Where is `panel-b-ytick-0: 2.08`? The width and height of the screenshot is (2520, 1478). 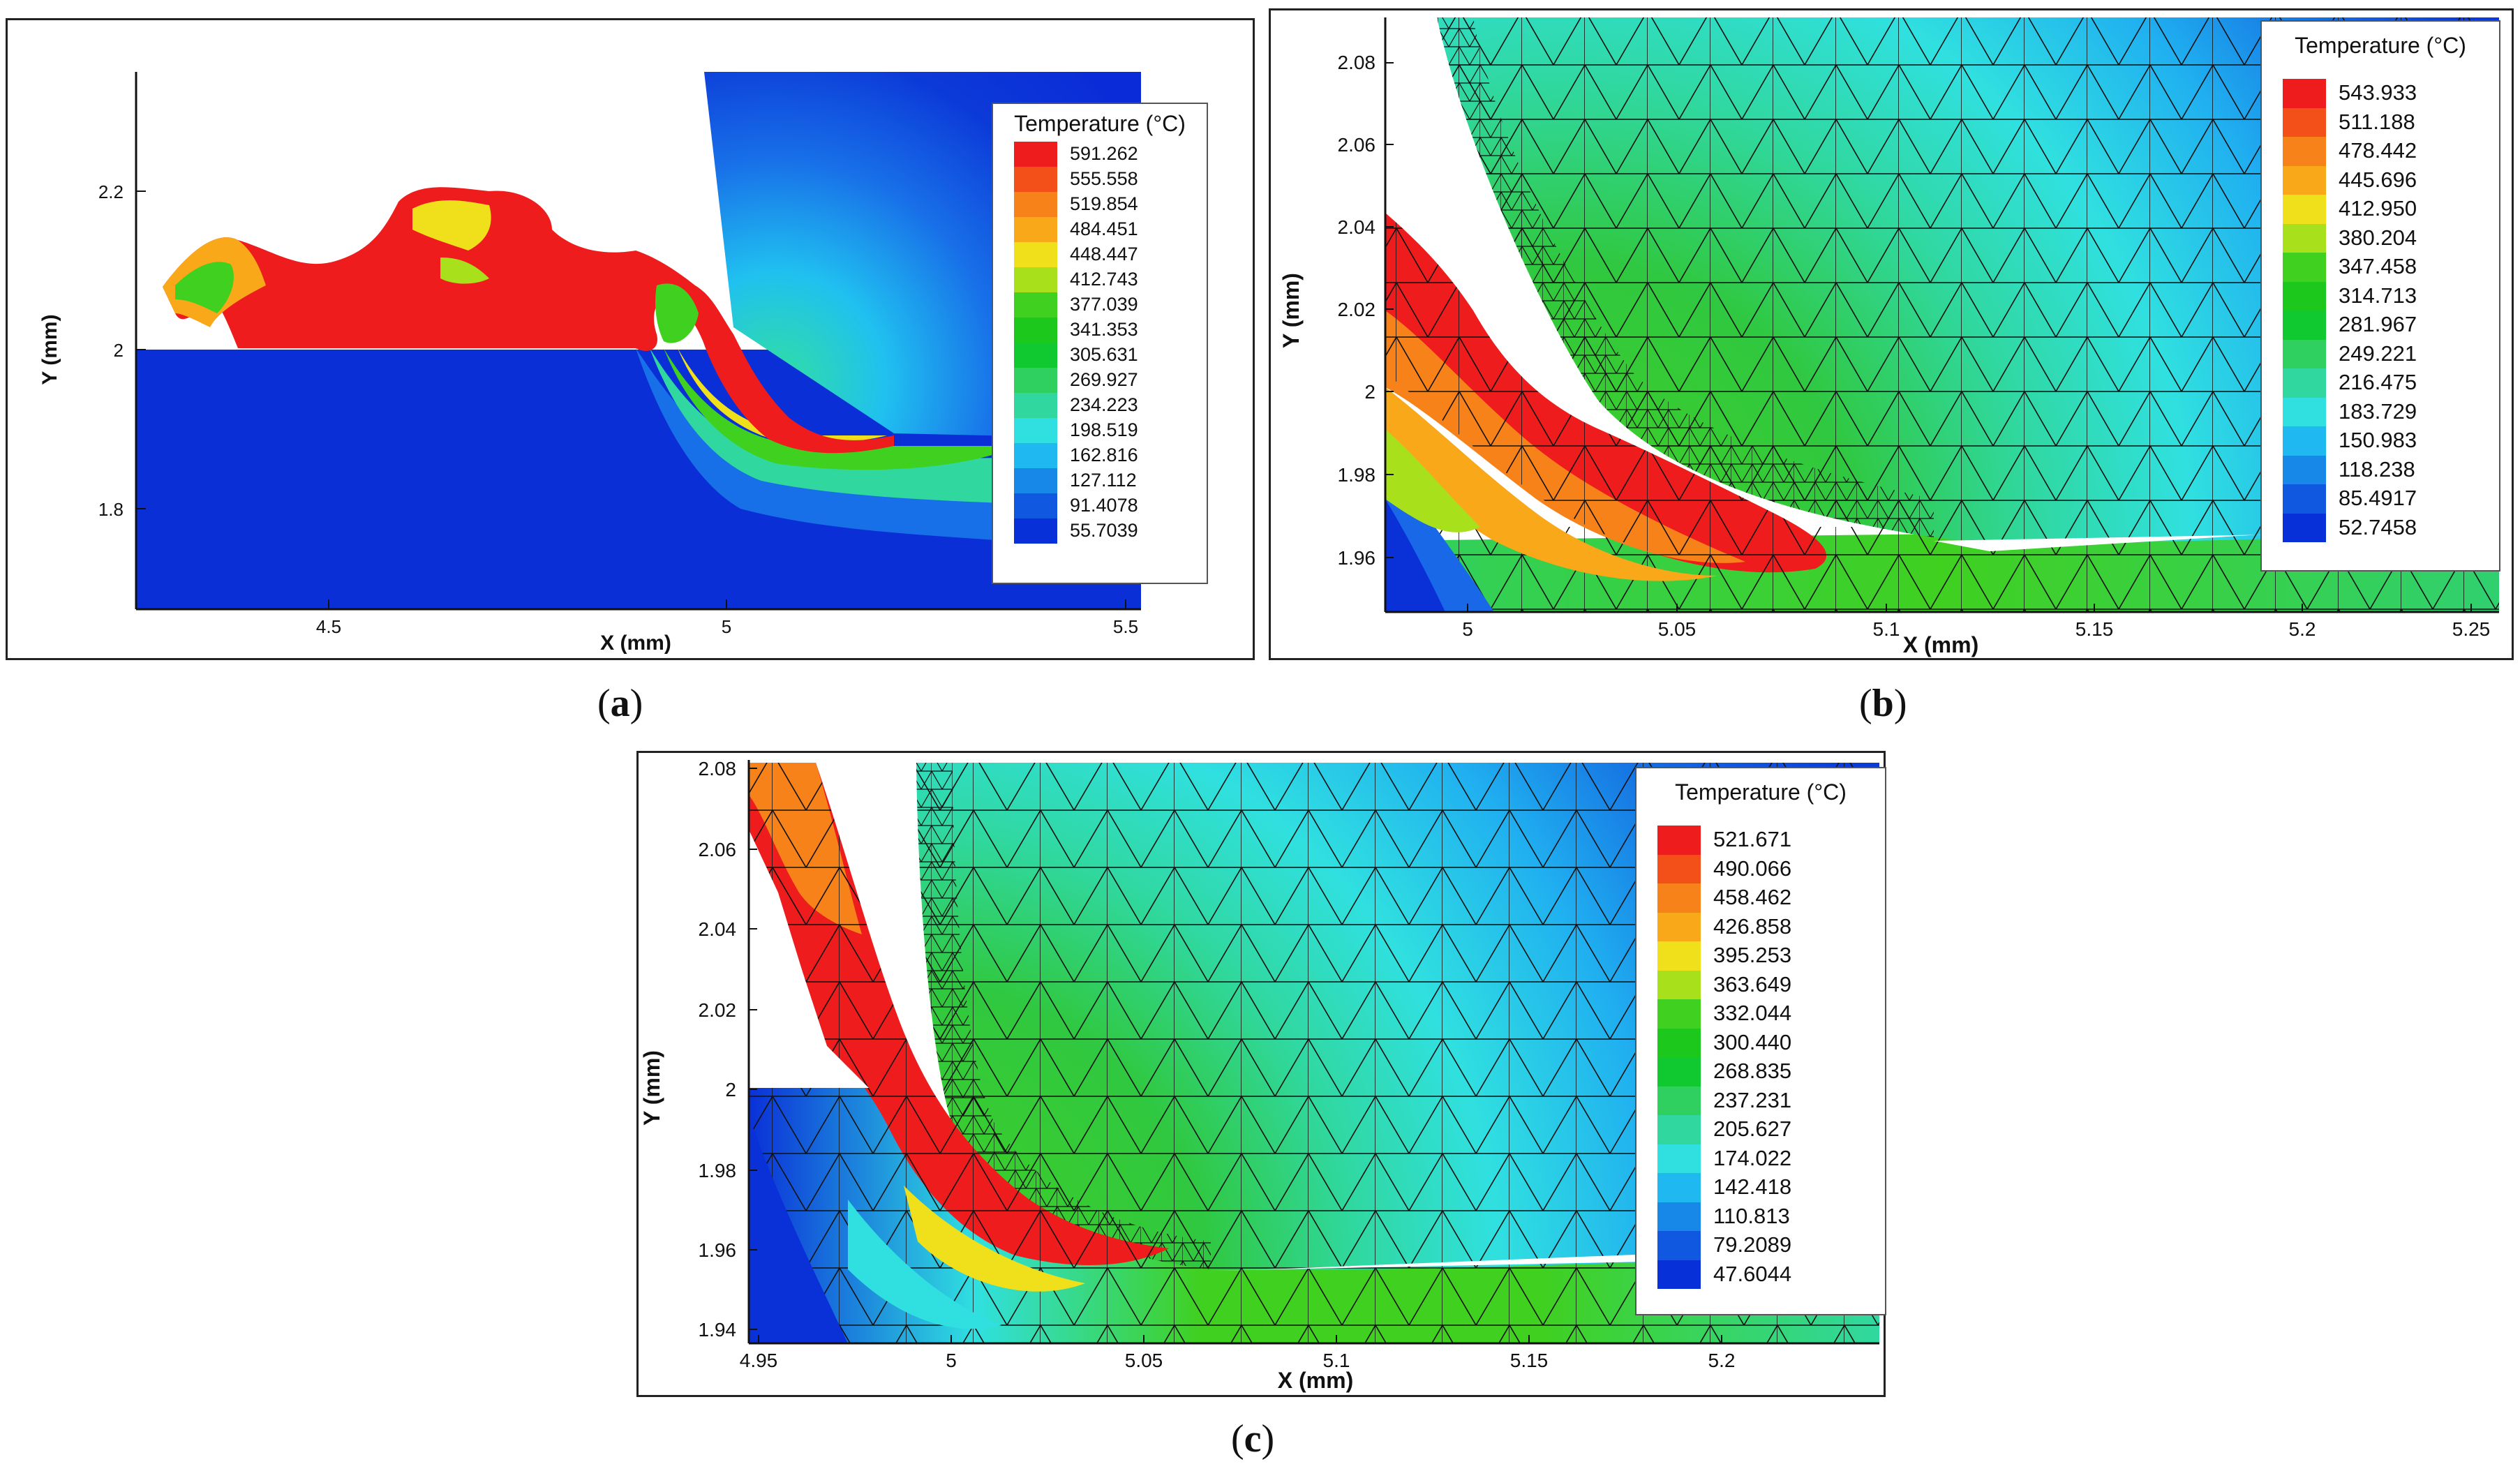
panel-b-ytick-0: 2.08 is located at coordinates (1357, 62).